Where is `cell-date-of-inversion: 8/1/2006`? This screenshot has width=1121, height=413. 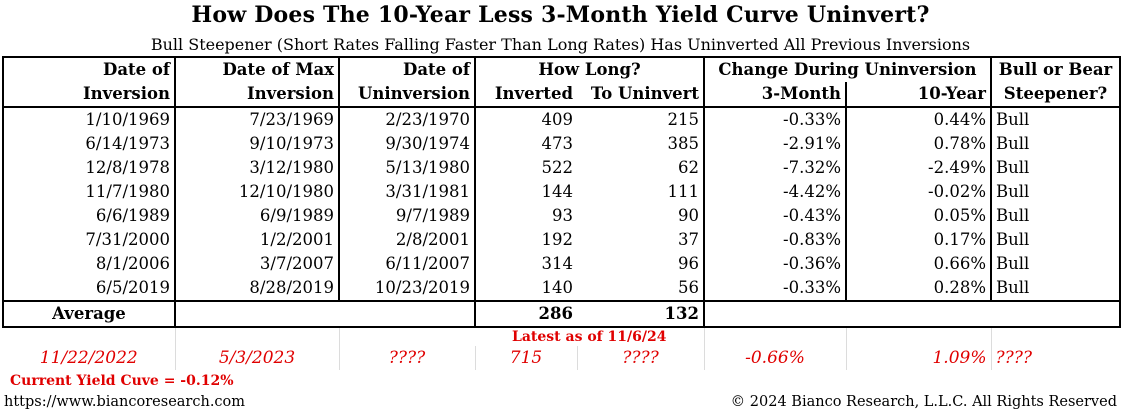
cell-date-of-inversion: 8/1/2006 is located at coordinates (88, 264).